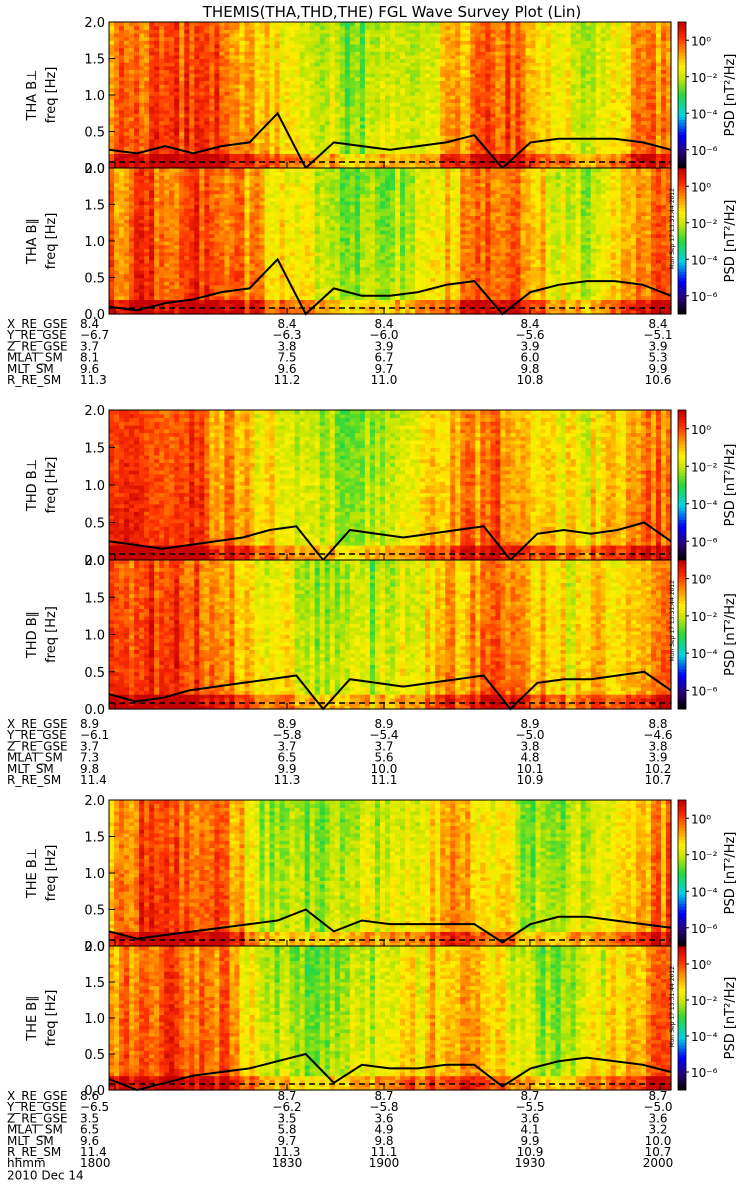 The height and width of the screenshot is (1200, 750). I want to click on colorbar-step, so click(682, 140).